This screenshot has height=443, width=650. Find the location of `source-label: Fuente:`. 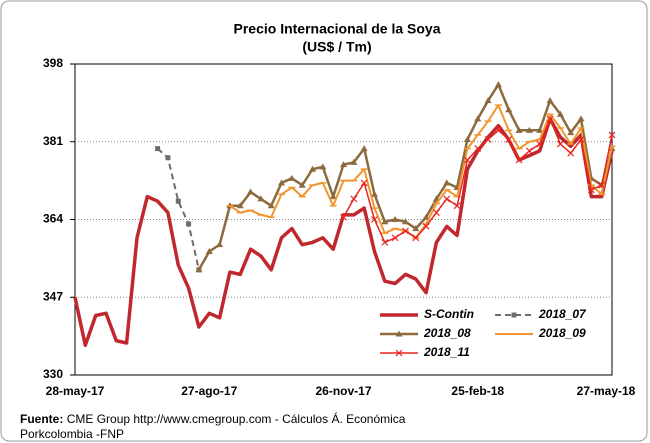

source-label: Fuente: is located at coordinates (41, 419).